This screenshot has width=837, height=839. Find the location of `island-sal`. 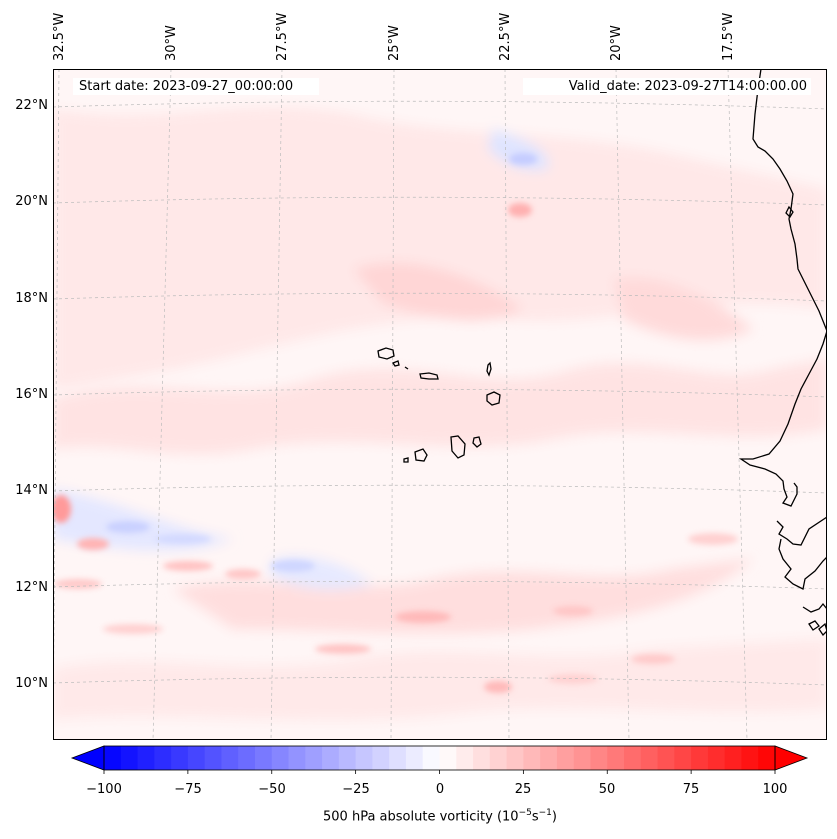

island-sal is located at coordinates (489, 369).